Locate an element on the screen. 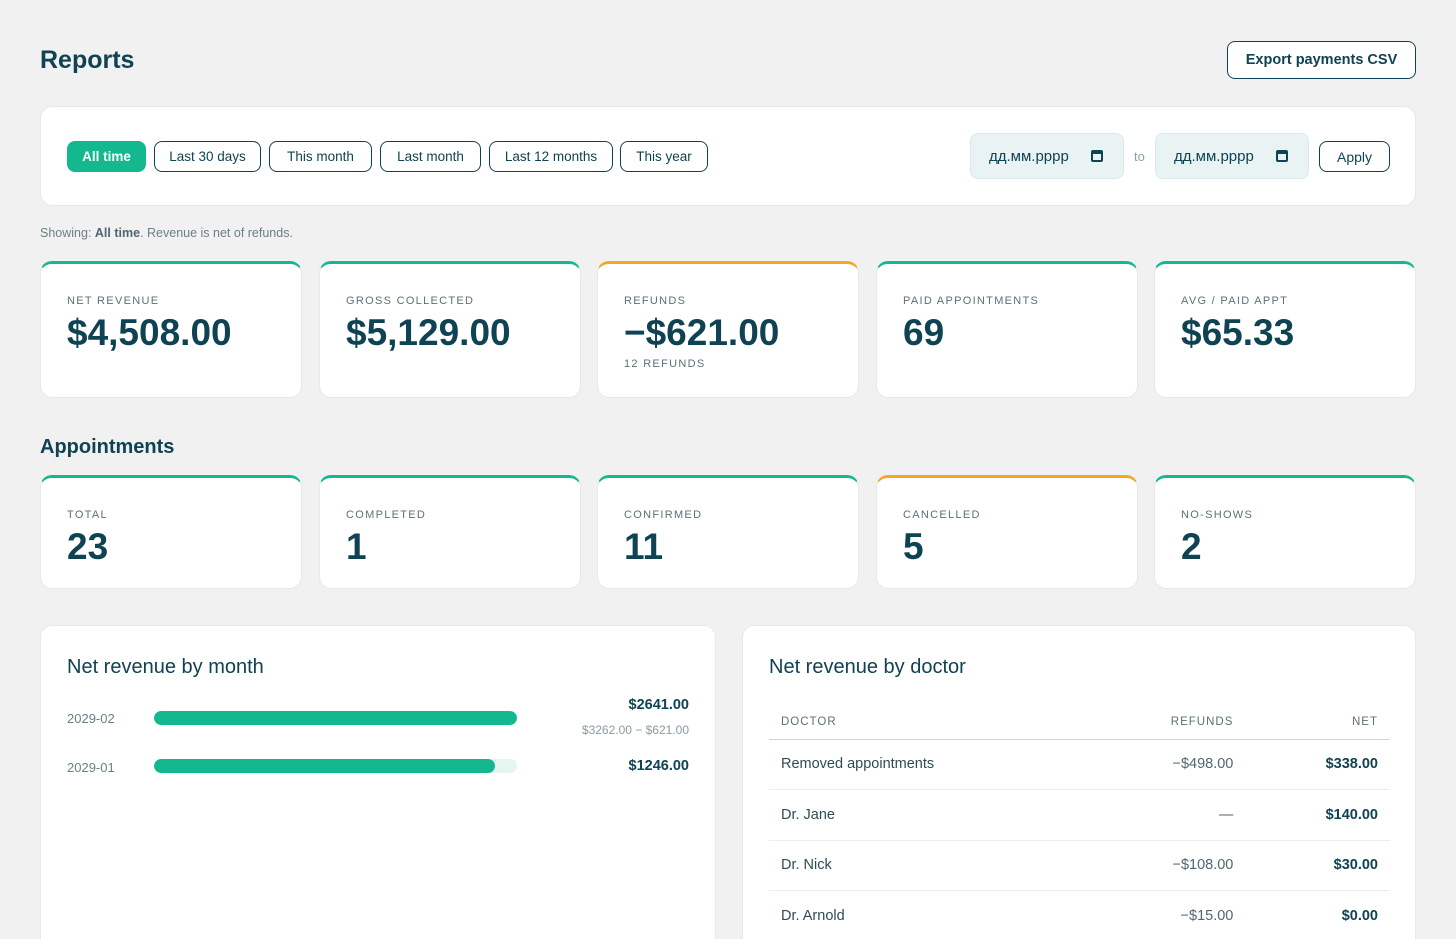 This screenshot has height=939, width=1456. table-header-row: DOCTOR REFUNDS NET is located at coordinates (1079, 723).